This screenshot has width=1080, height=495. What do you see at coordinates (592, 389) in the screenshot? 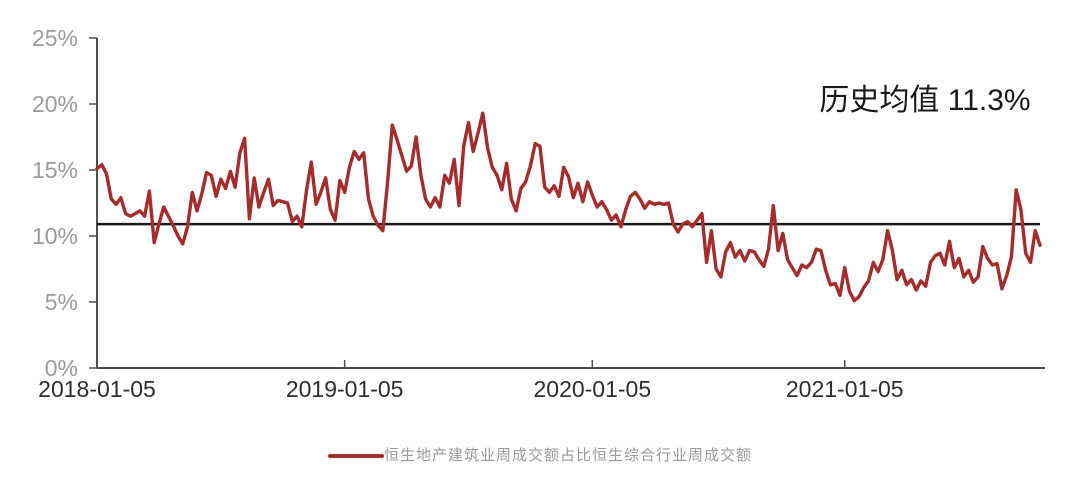
I see `x-tick-label: 2020-01-05` at bounding box center [592, 389].